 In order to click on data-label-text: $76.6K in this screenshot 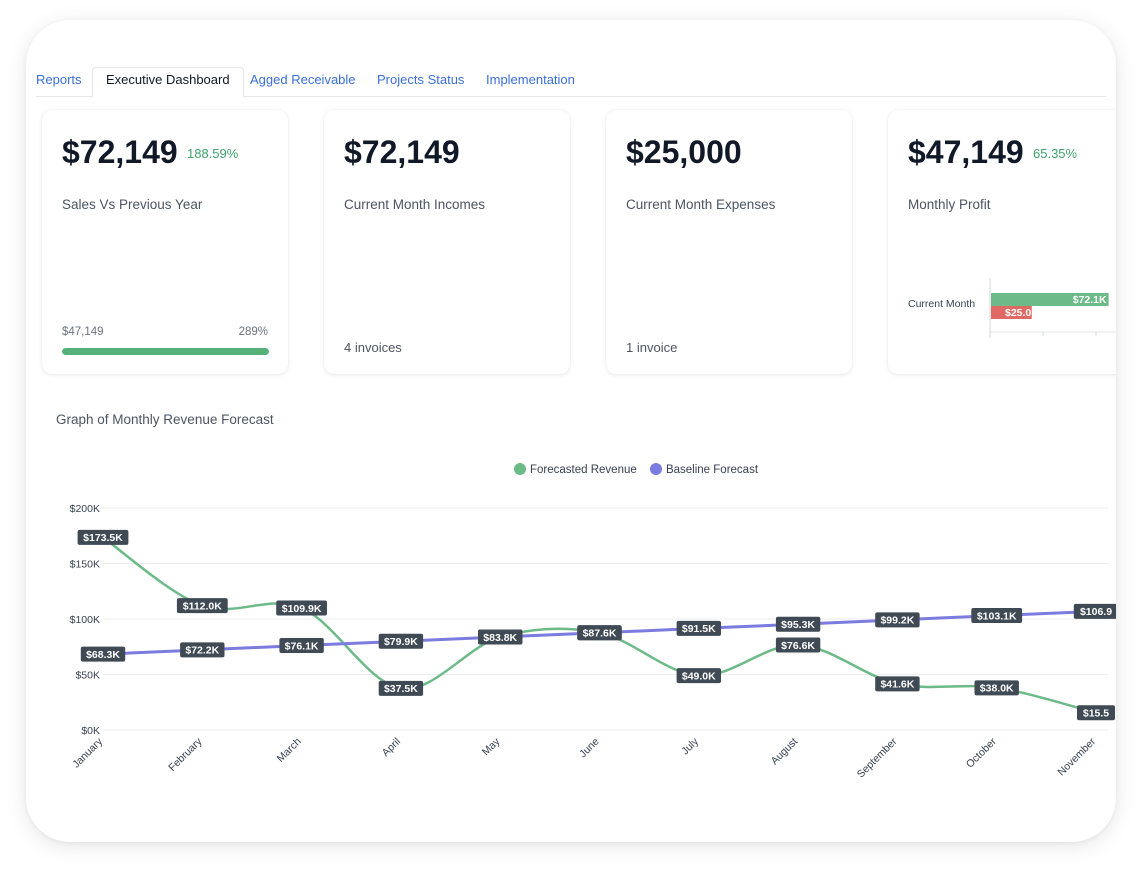, I will do `click(798, 646)`.